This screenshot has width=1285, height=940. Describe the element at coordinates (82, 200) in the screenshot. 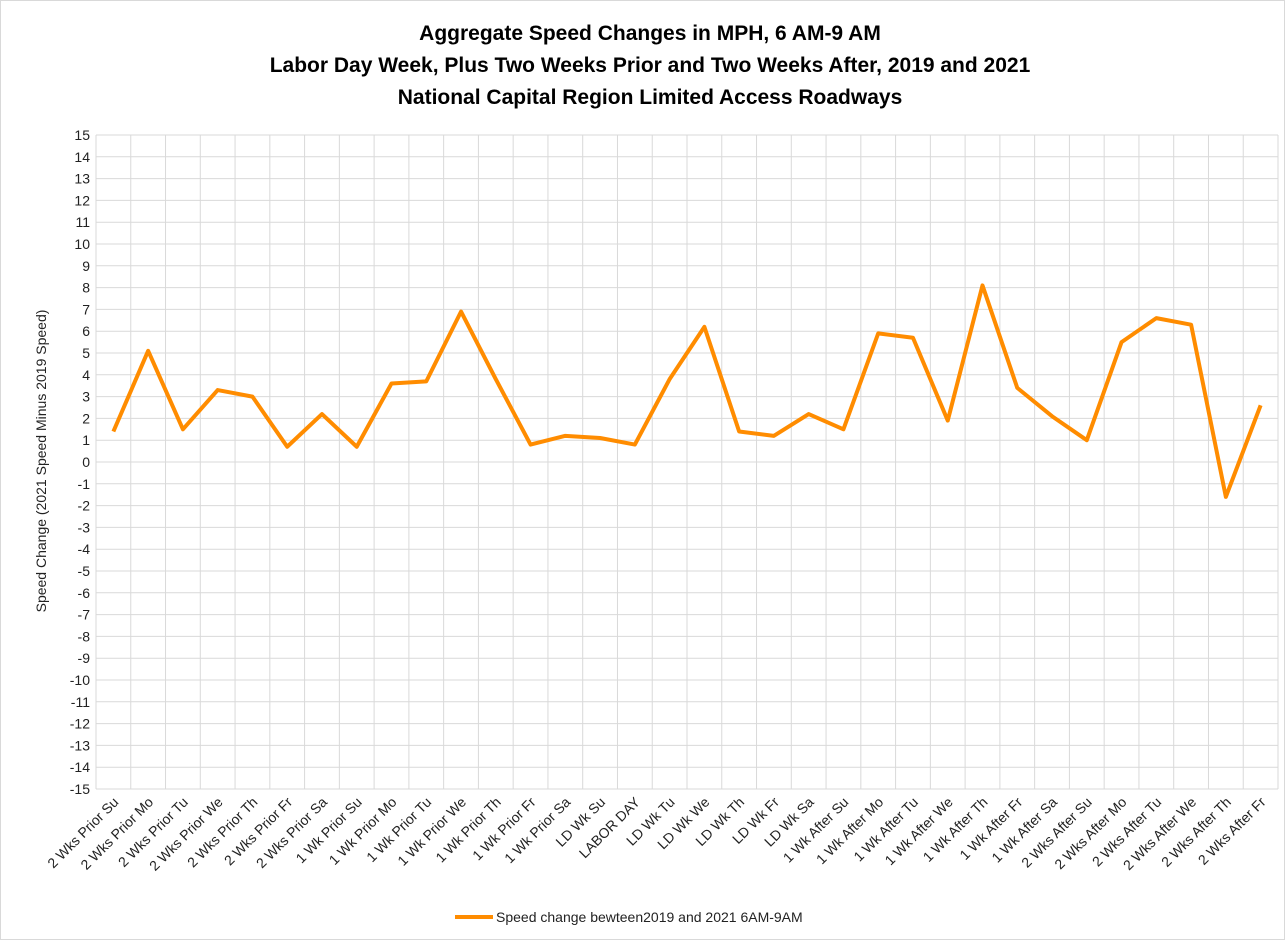

I see `y-tick-label: 12` at that location.